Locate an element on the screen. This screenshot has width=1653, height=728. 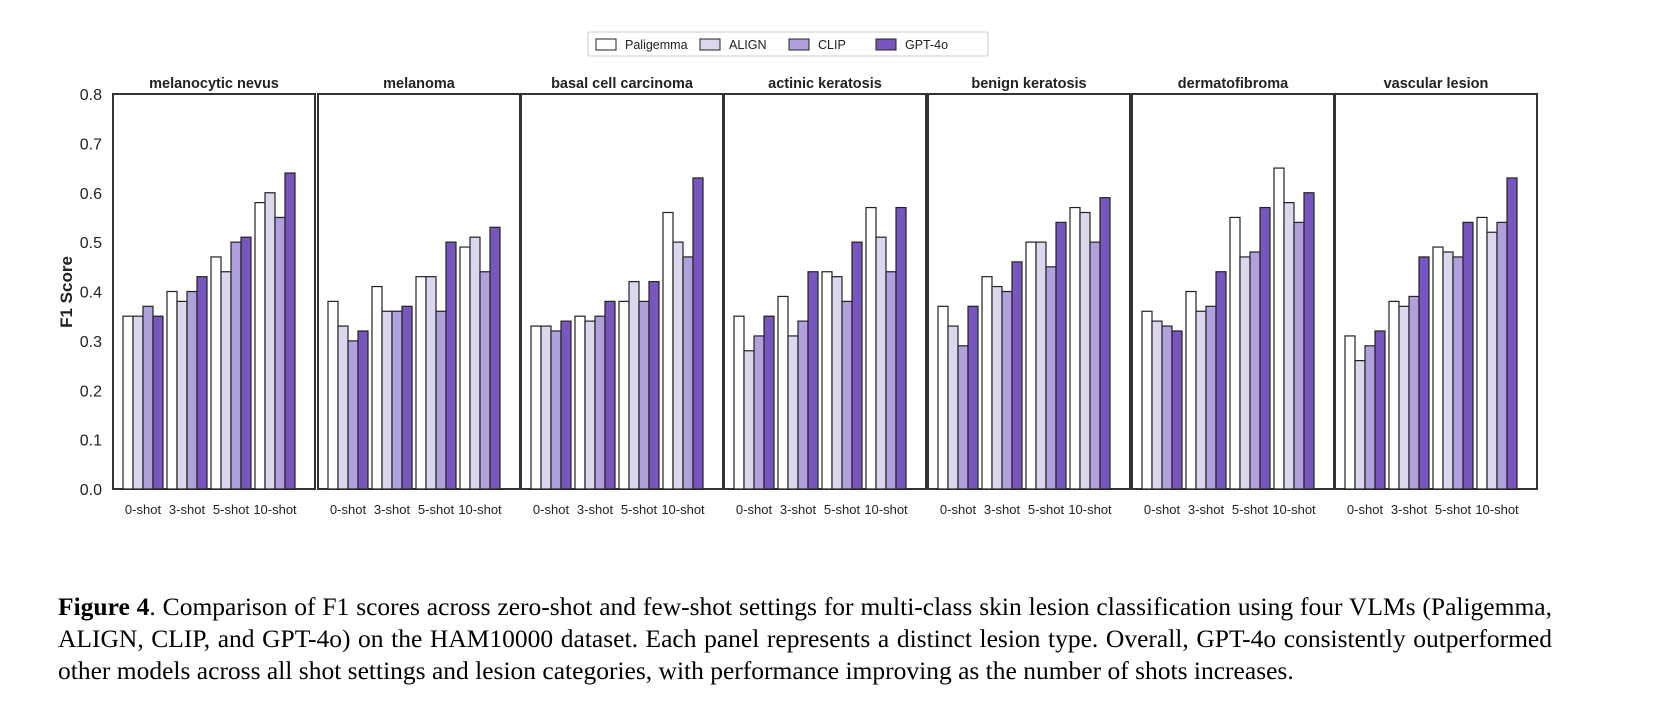
panel-title: vascular lesion is located at coordinates (1436, 84).